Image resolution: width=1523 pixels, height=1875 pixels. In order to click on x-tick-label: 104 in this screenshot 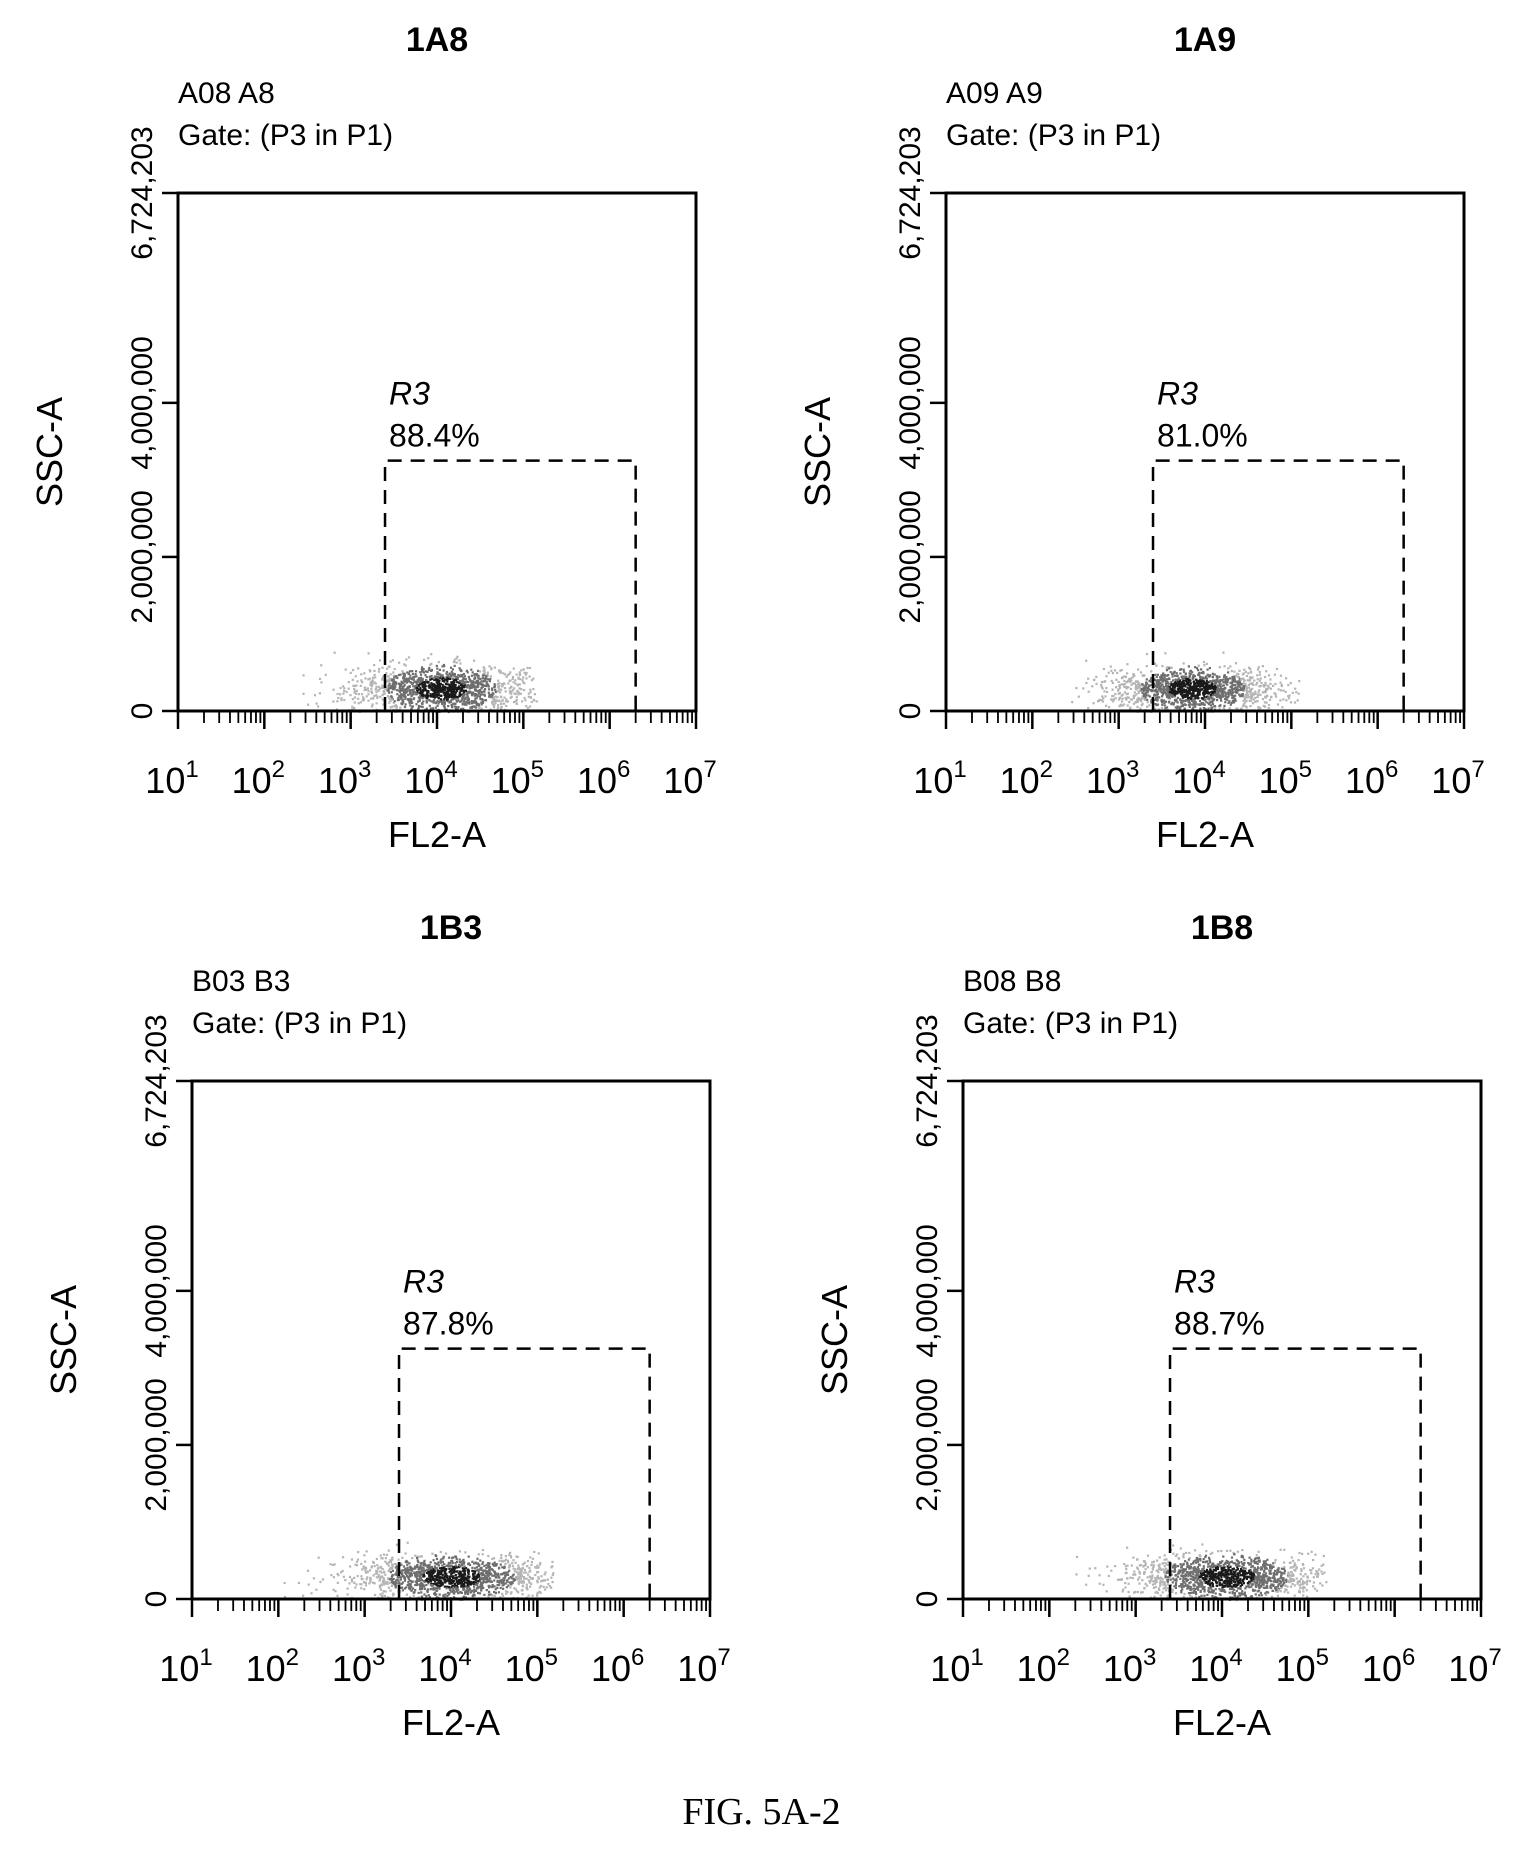, I will do `click(444, 1666)`.